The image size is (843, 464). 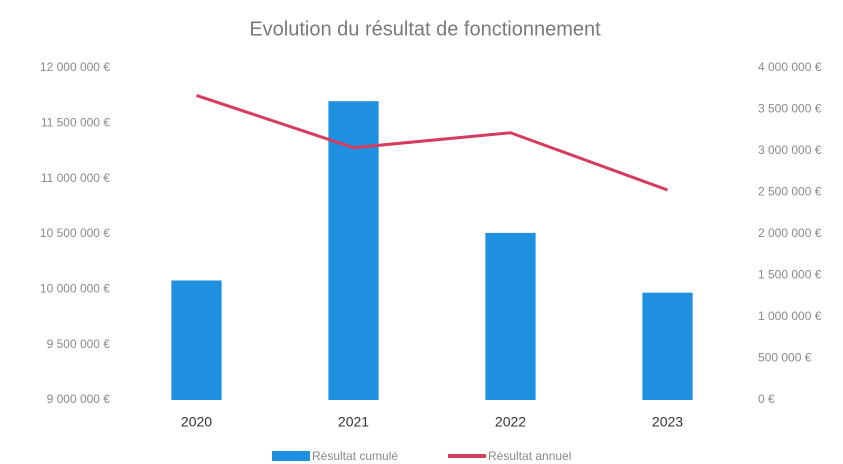 I want to click on y2-tick-label: 2 000 000 €, so click(x=790, y=233).